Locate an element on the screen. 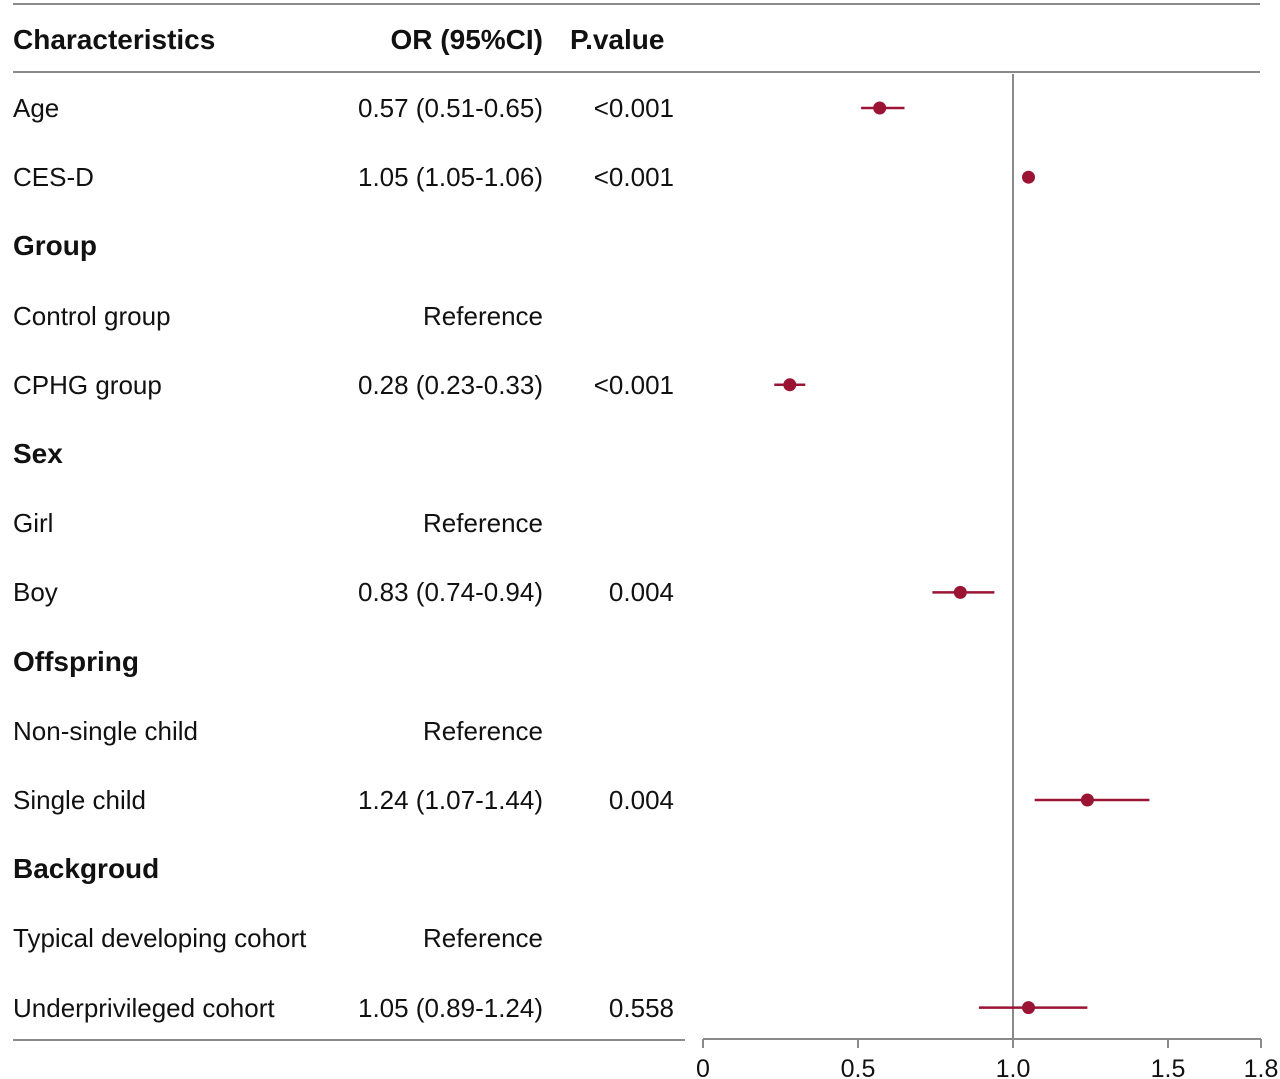 This screenshot has height=1079, width=1280. header-characteristics: Characteristics is located at coordinates (114, 39).